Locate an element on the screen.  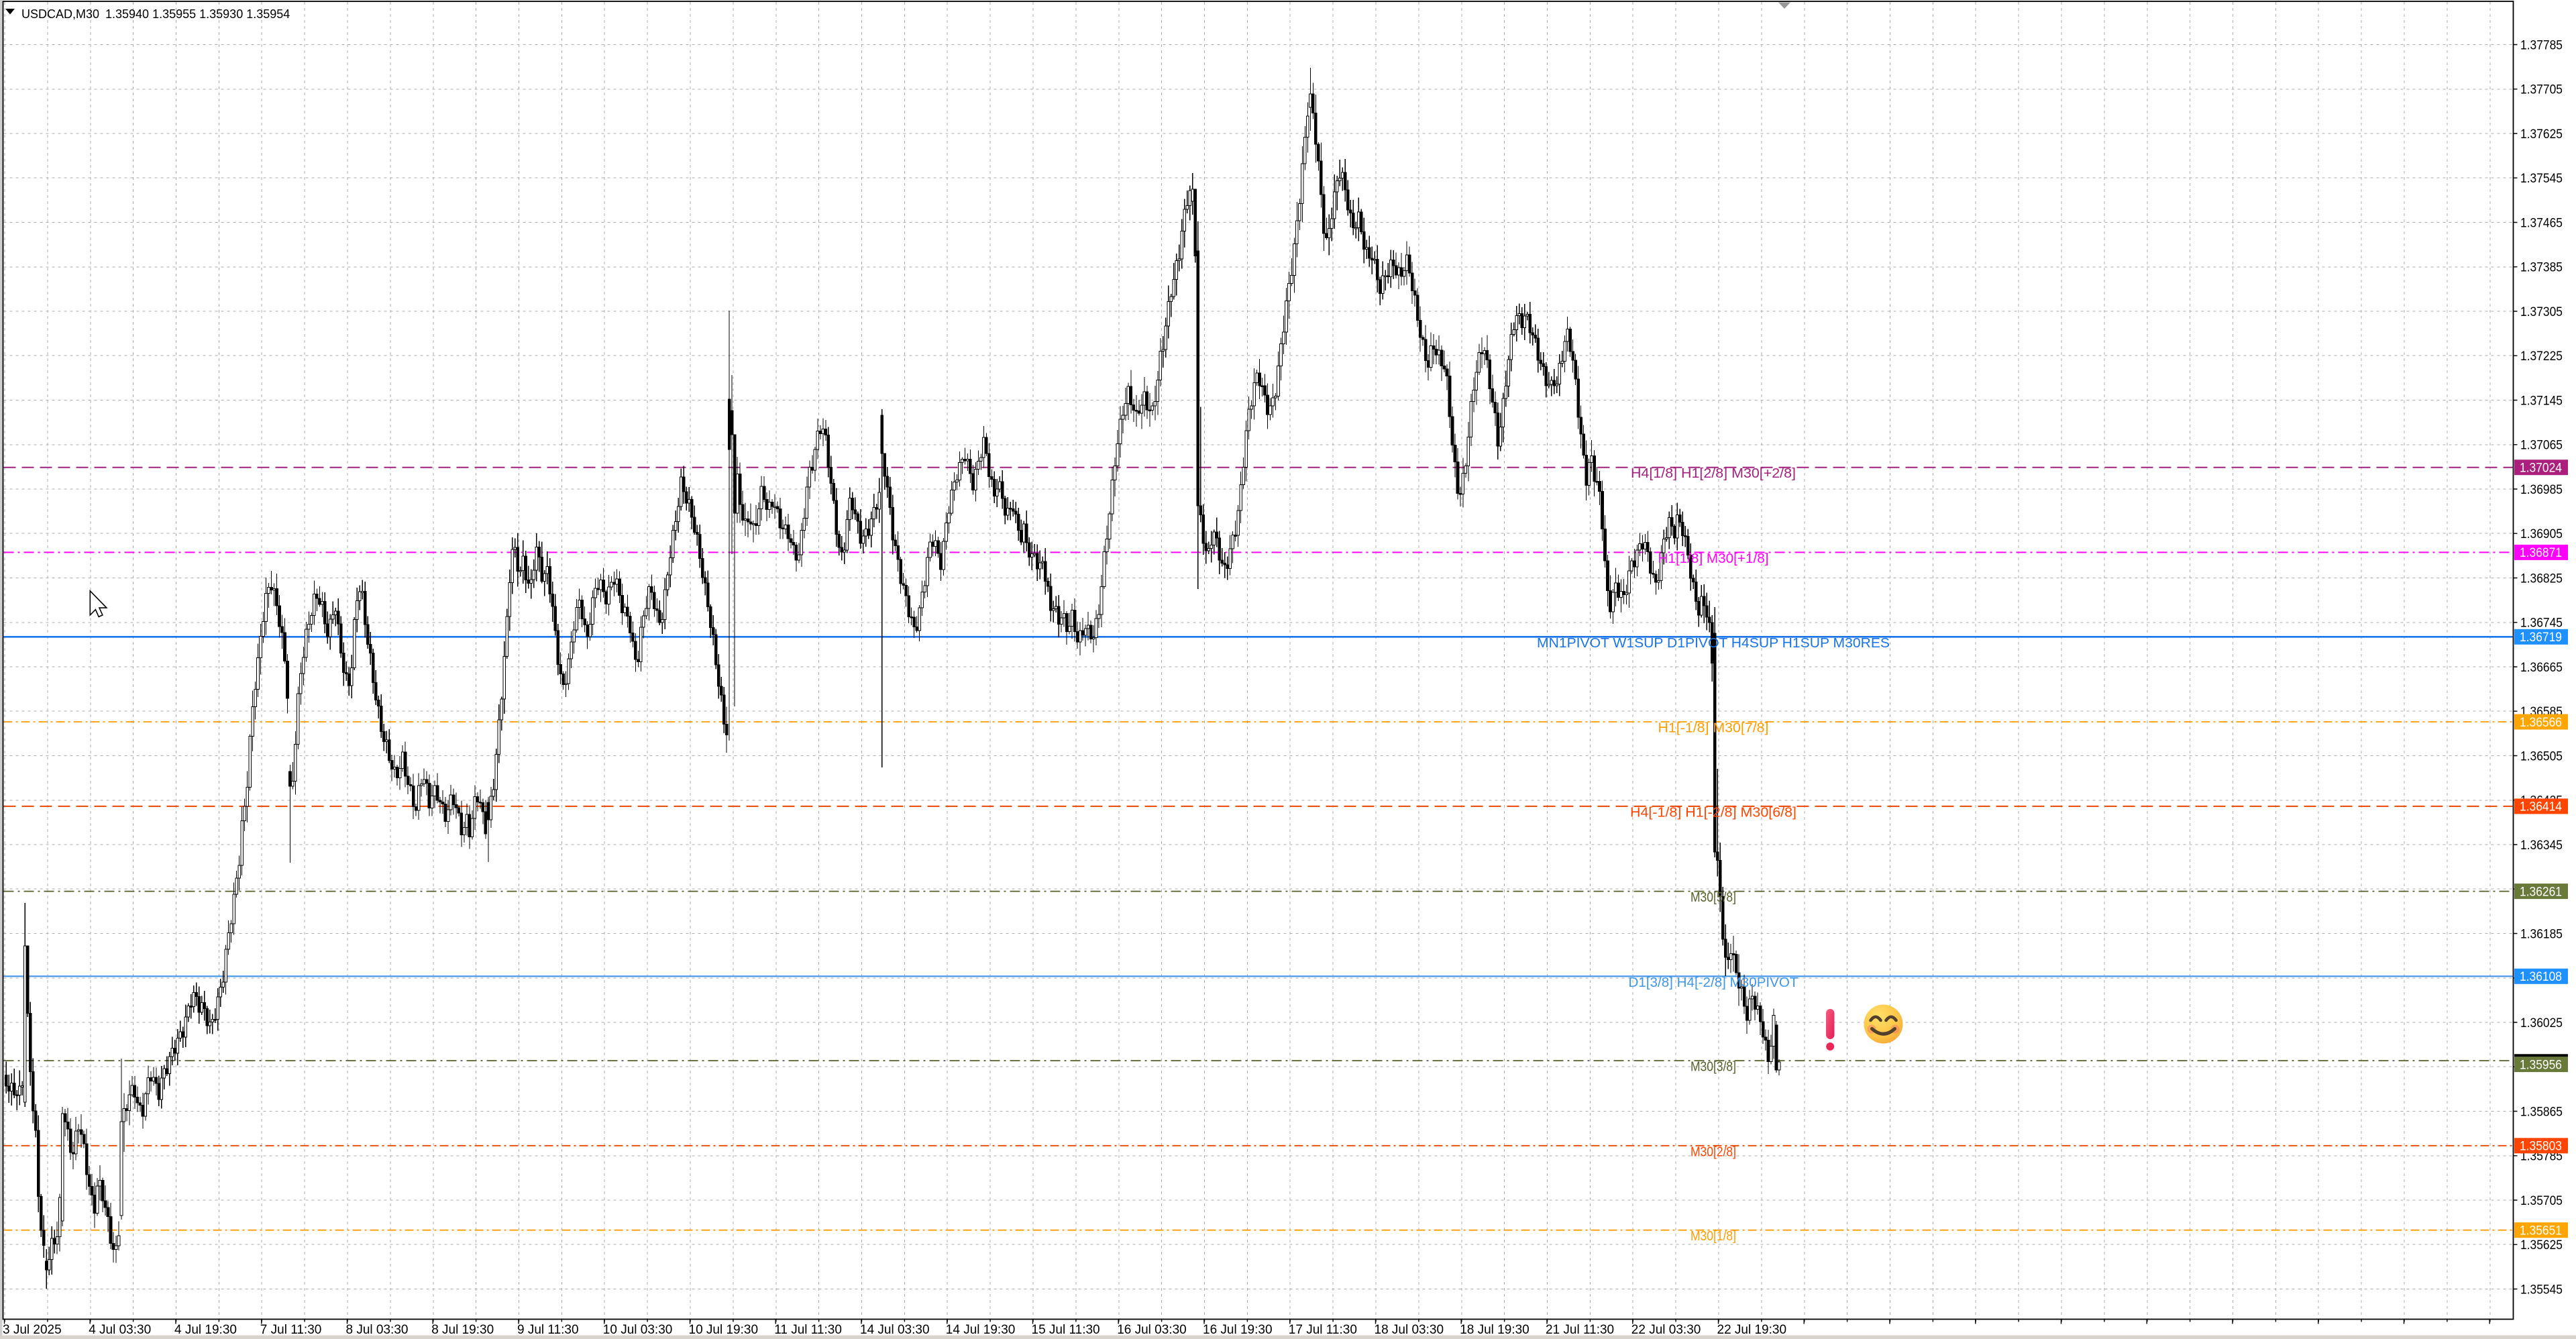
svg-text: 1.35705 is located at coordinates (2541, 1201).